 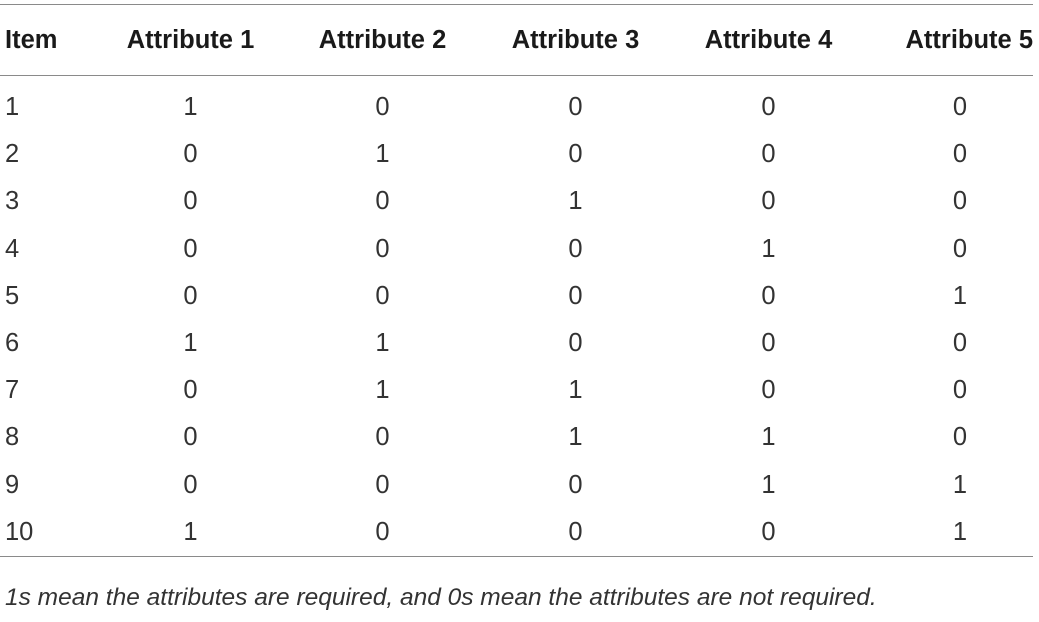 I want to click on item-number-cell: 5, so click(x=12, y=295).